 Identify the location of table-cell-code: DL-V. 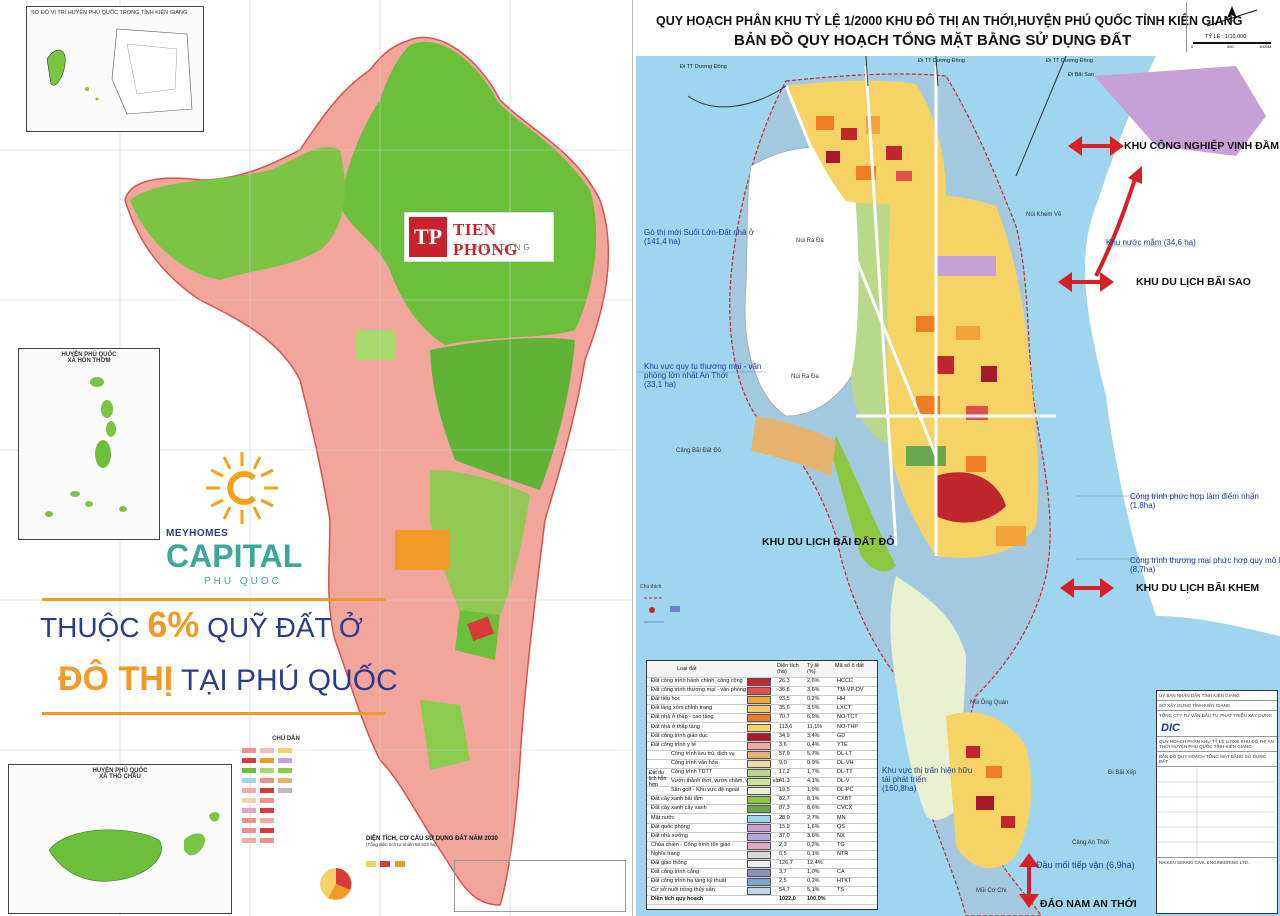
(843, 781).